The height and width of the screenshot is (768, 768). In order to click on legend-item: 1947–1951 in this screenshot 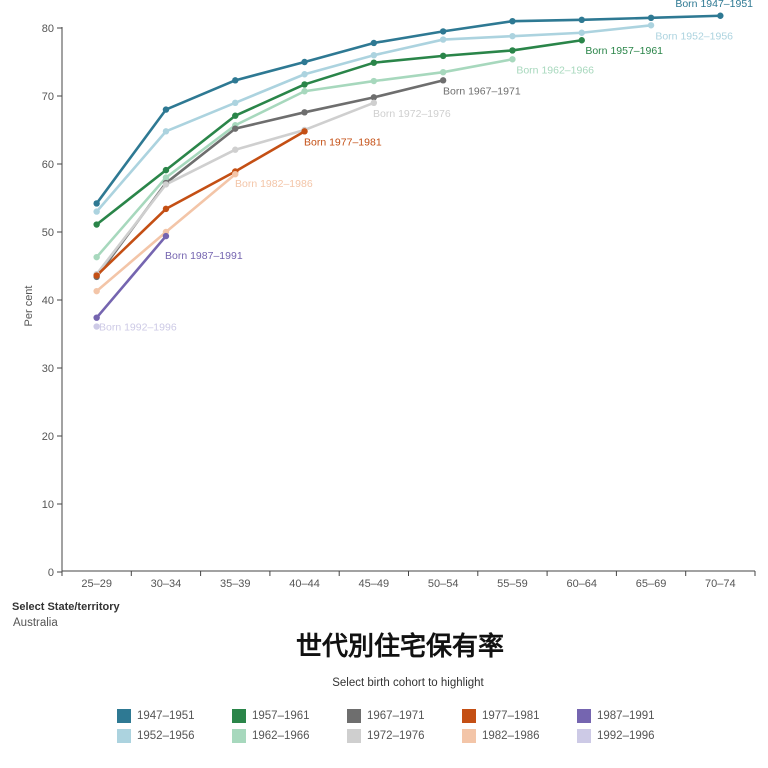, I will do `click(156, 716)`.